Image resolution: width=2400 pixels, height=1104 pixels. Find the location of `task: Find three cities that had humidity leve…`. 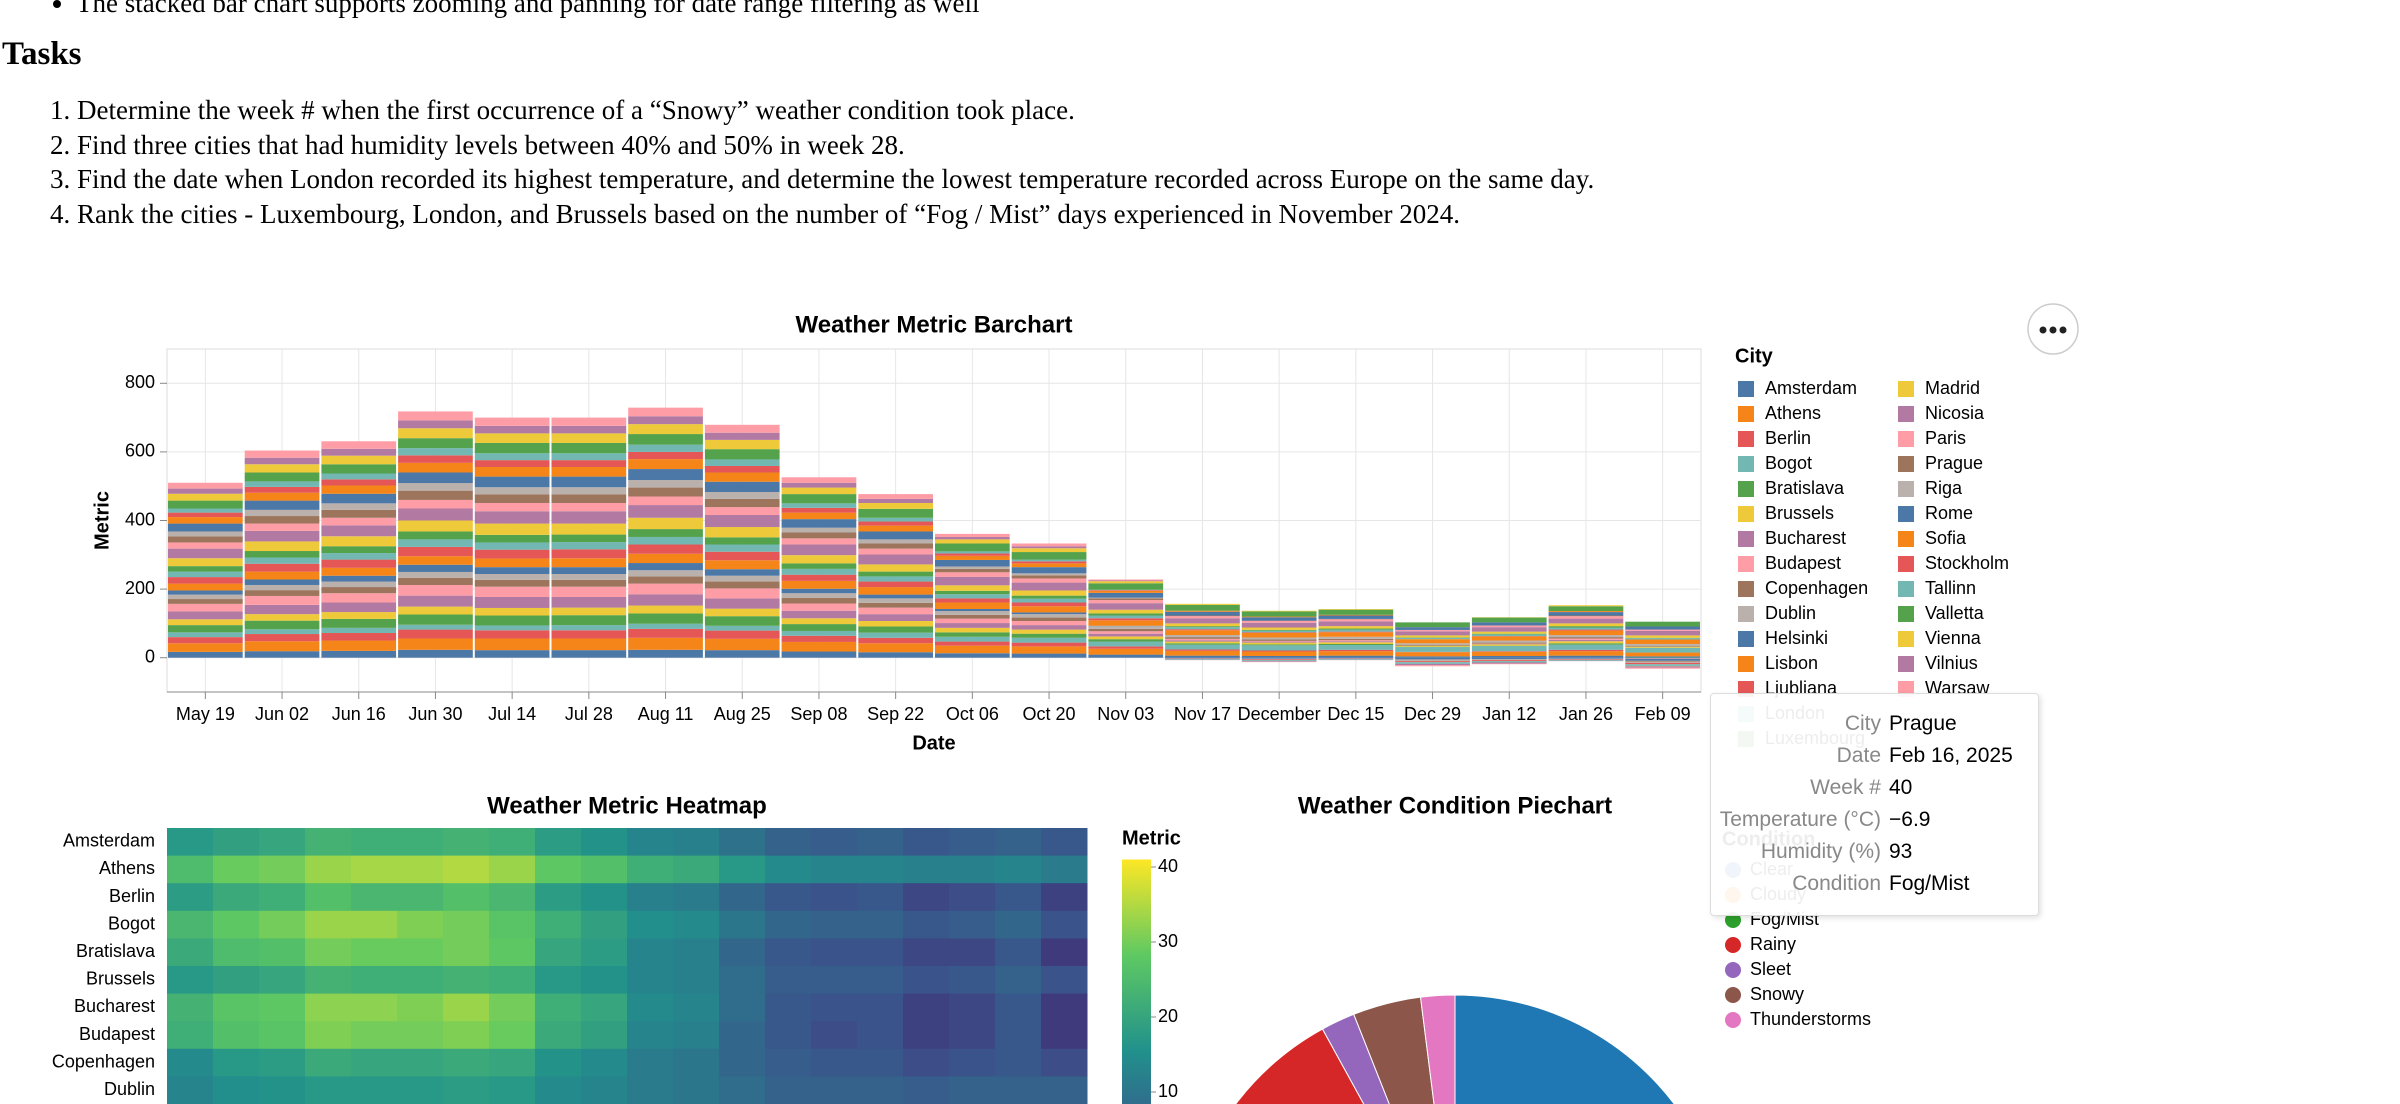

task: Find three cities that had humidity leve… is located at coordinates (1038, 145).